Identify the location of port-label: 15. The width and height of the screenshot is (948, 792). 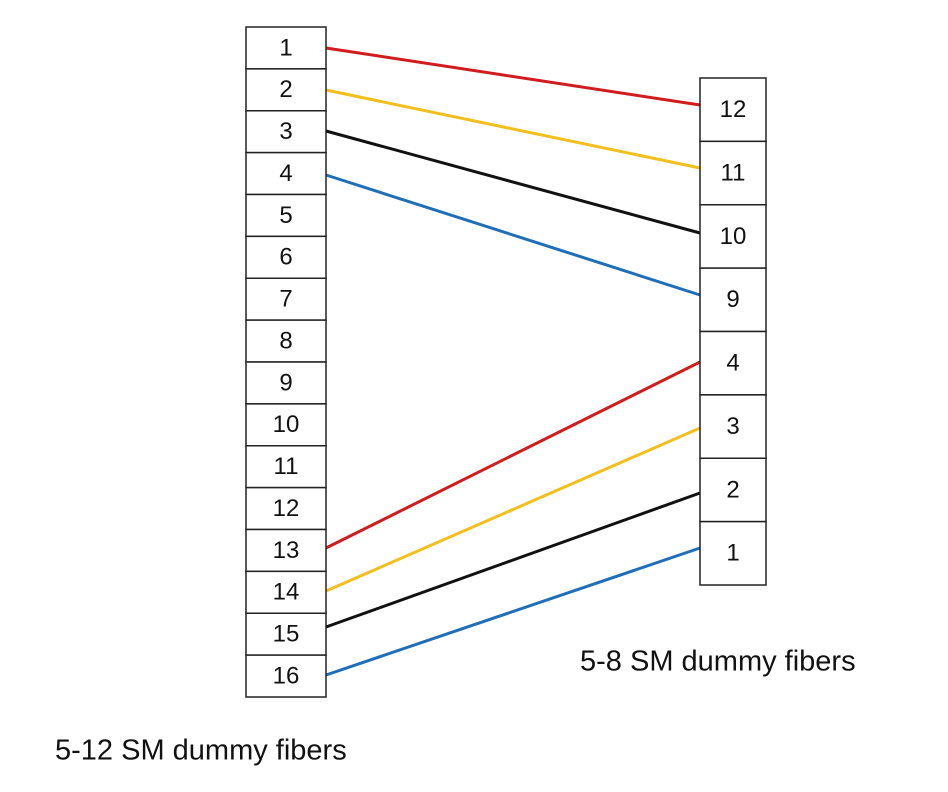
(286, 634).